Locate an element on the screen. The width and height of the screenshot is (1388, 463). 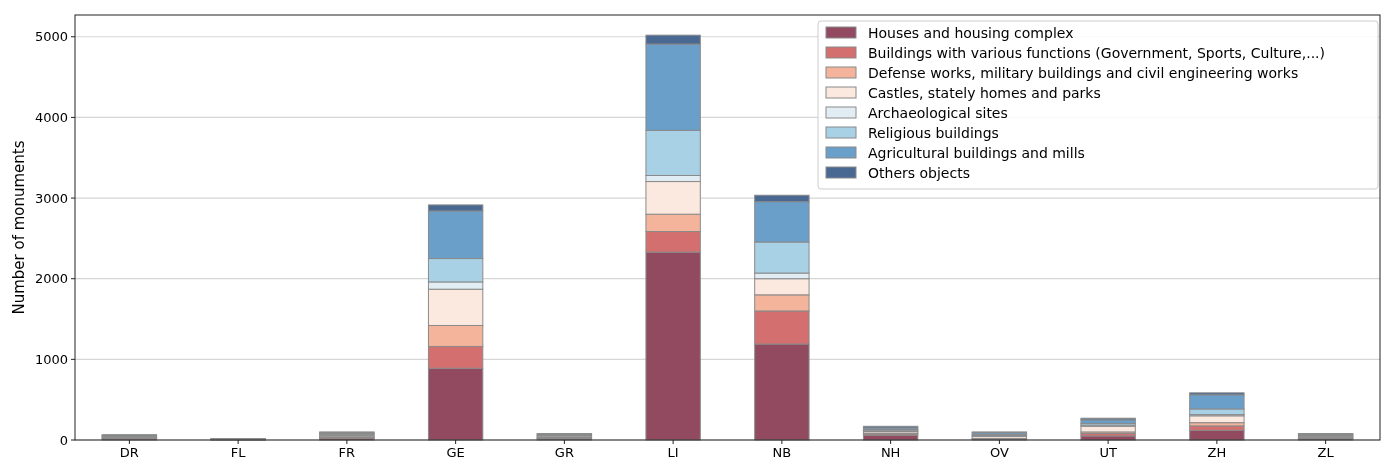
x-tick-label: UT is located at coordinates (1108, 452).